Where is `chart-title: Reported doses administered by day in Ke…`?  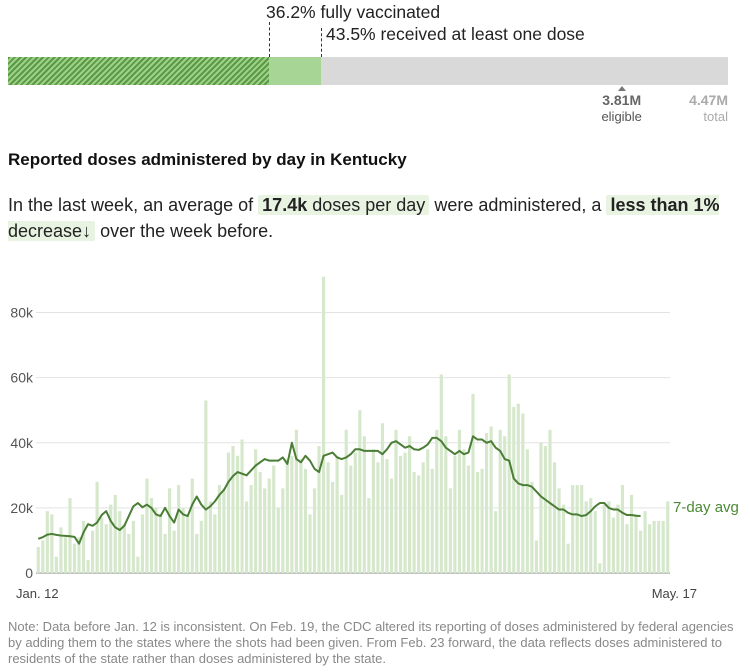 chart-title: Reported doses administered by day in Ke… is located at coordinates (207, 159).